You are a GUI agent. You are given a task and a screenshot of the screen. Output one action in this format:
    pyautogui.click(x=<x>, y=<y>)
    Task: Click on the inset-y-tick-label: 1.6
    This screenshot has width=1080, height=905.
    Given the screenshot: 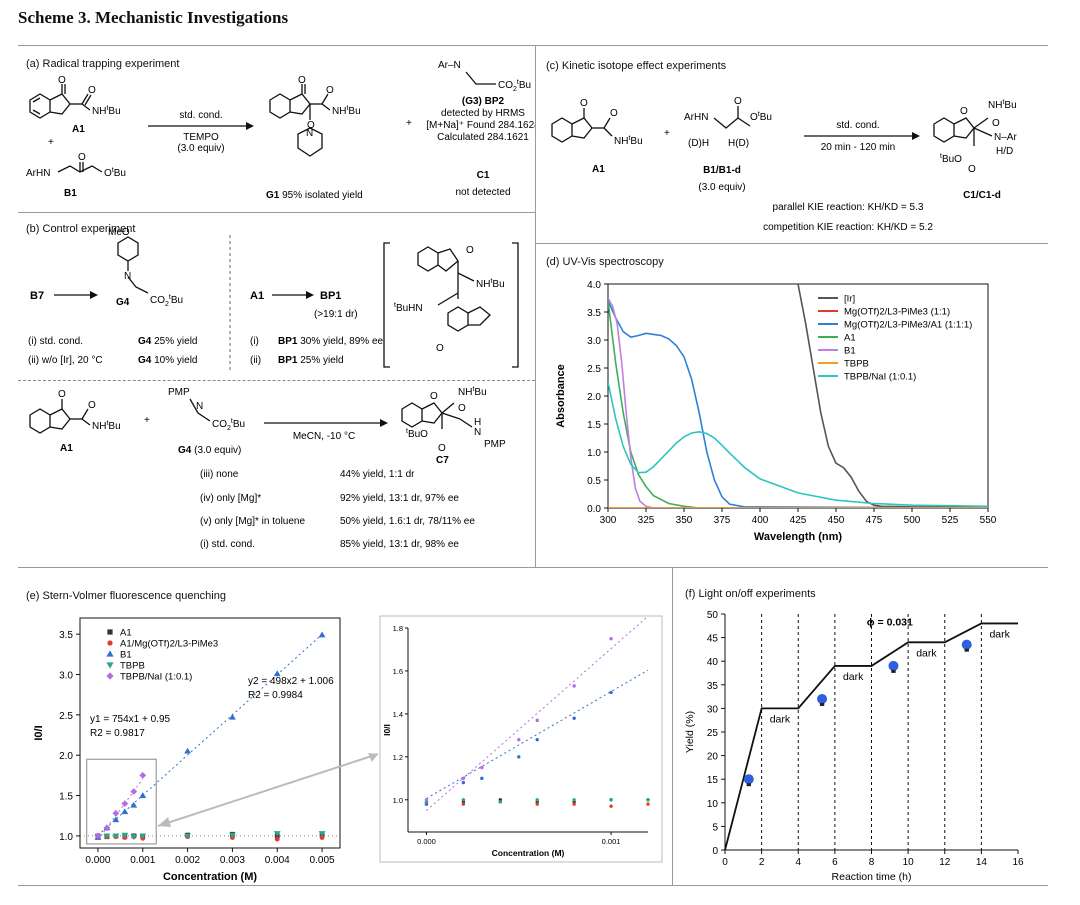 What is the action you would take?
    pyautogui.click(x=398, y=671)
    